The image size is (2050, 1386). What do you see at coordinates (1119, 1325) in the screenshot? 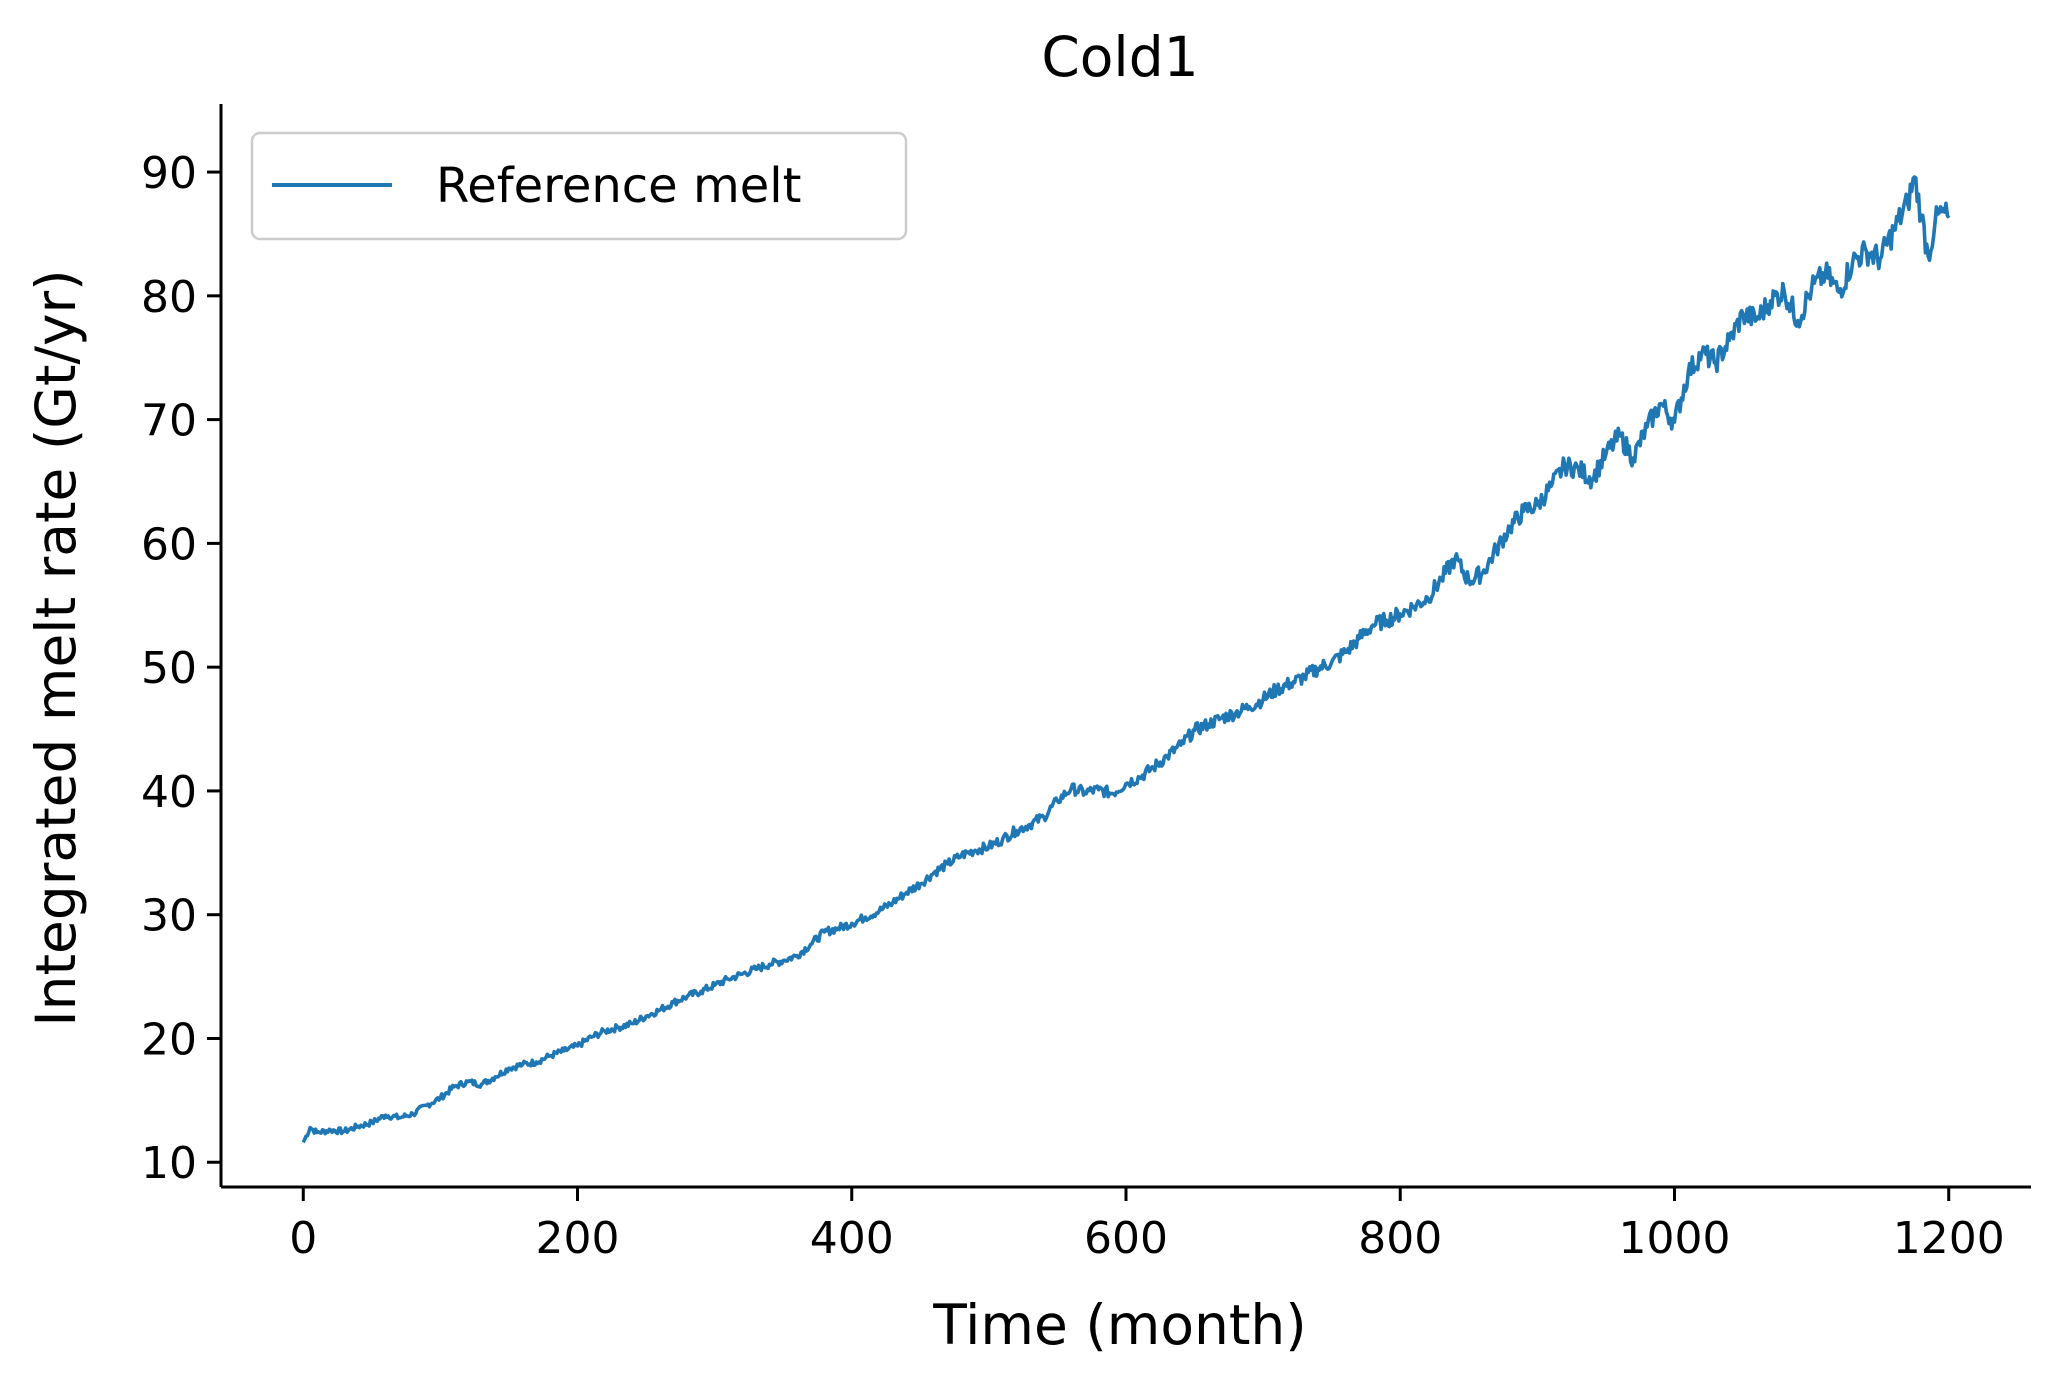
I see `x-axis-label: Time (month)` at bounding box center [1119, 1325].